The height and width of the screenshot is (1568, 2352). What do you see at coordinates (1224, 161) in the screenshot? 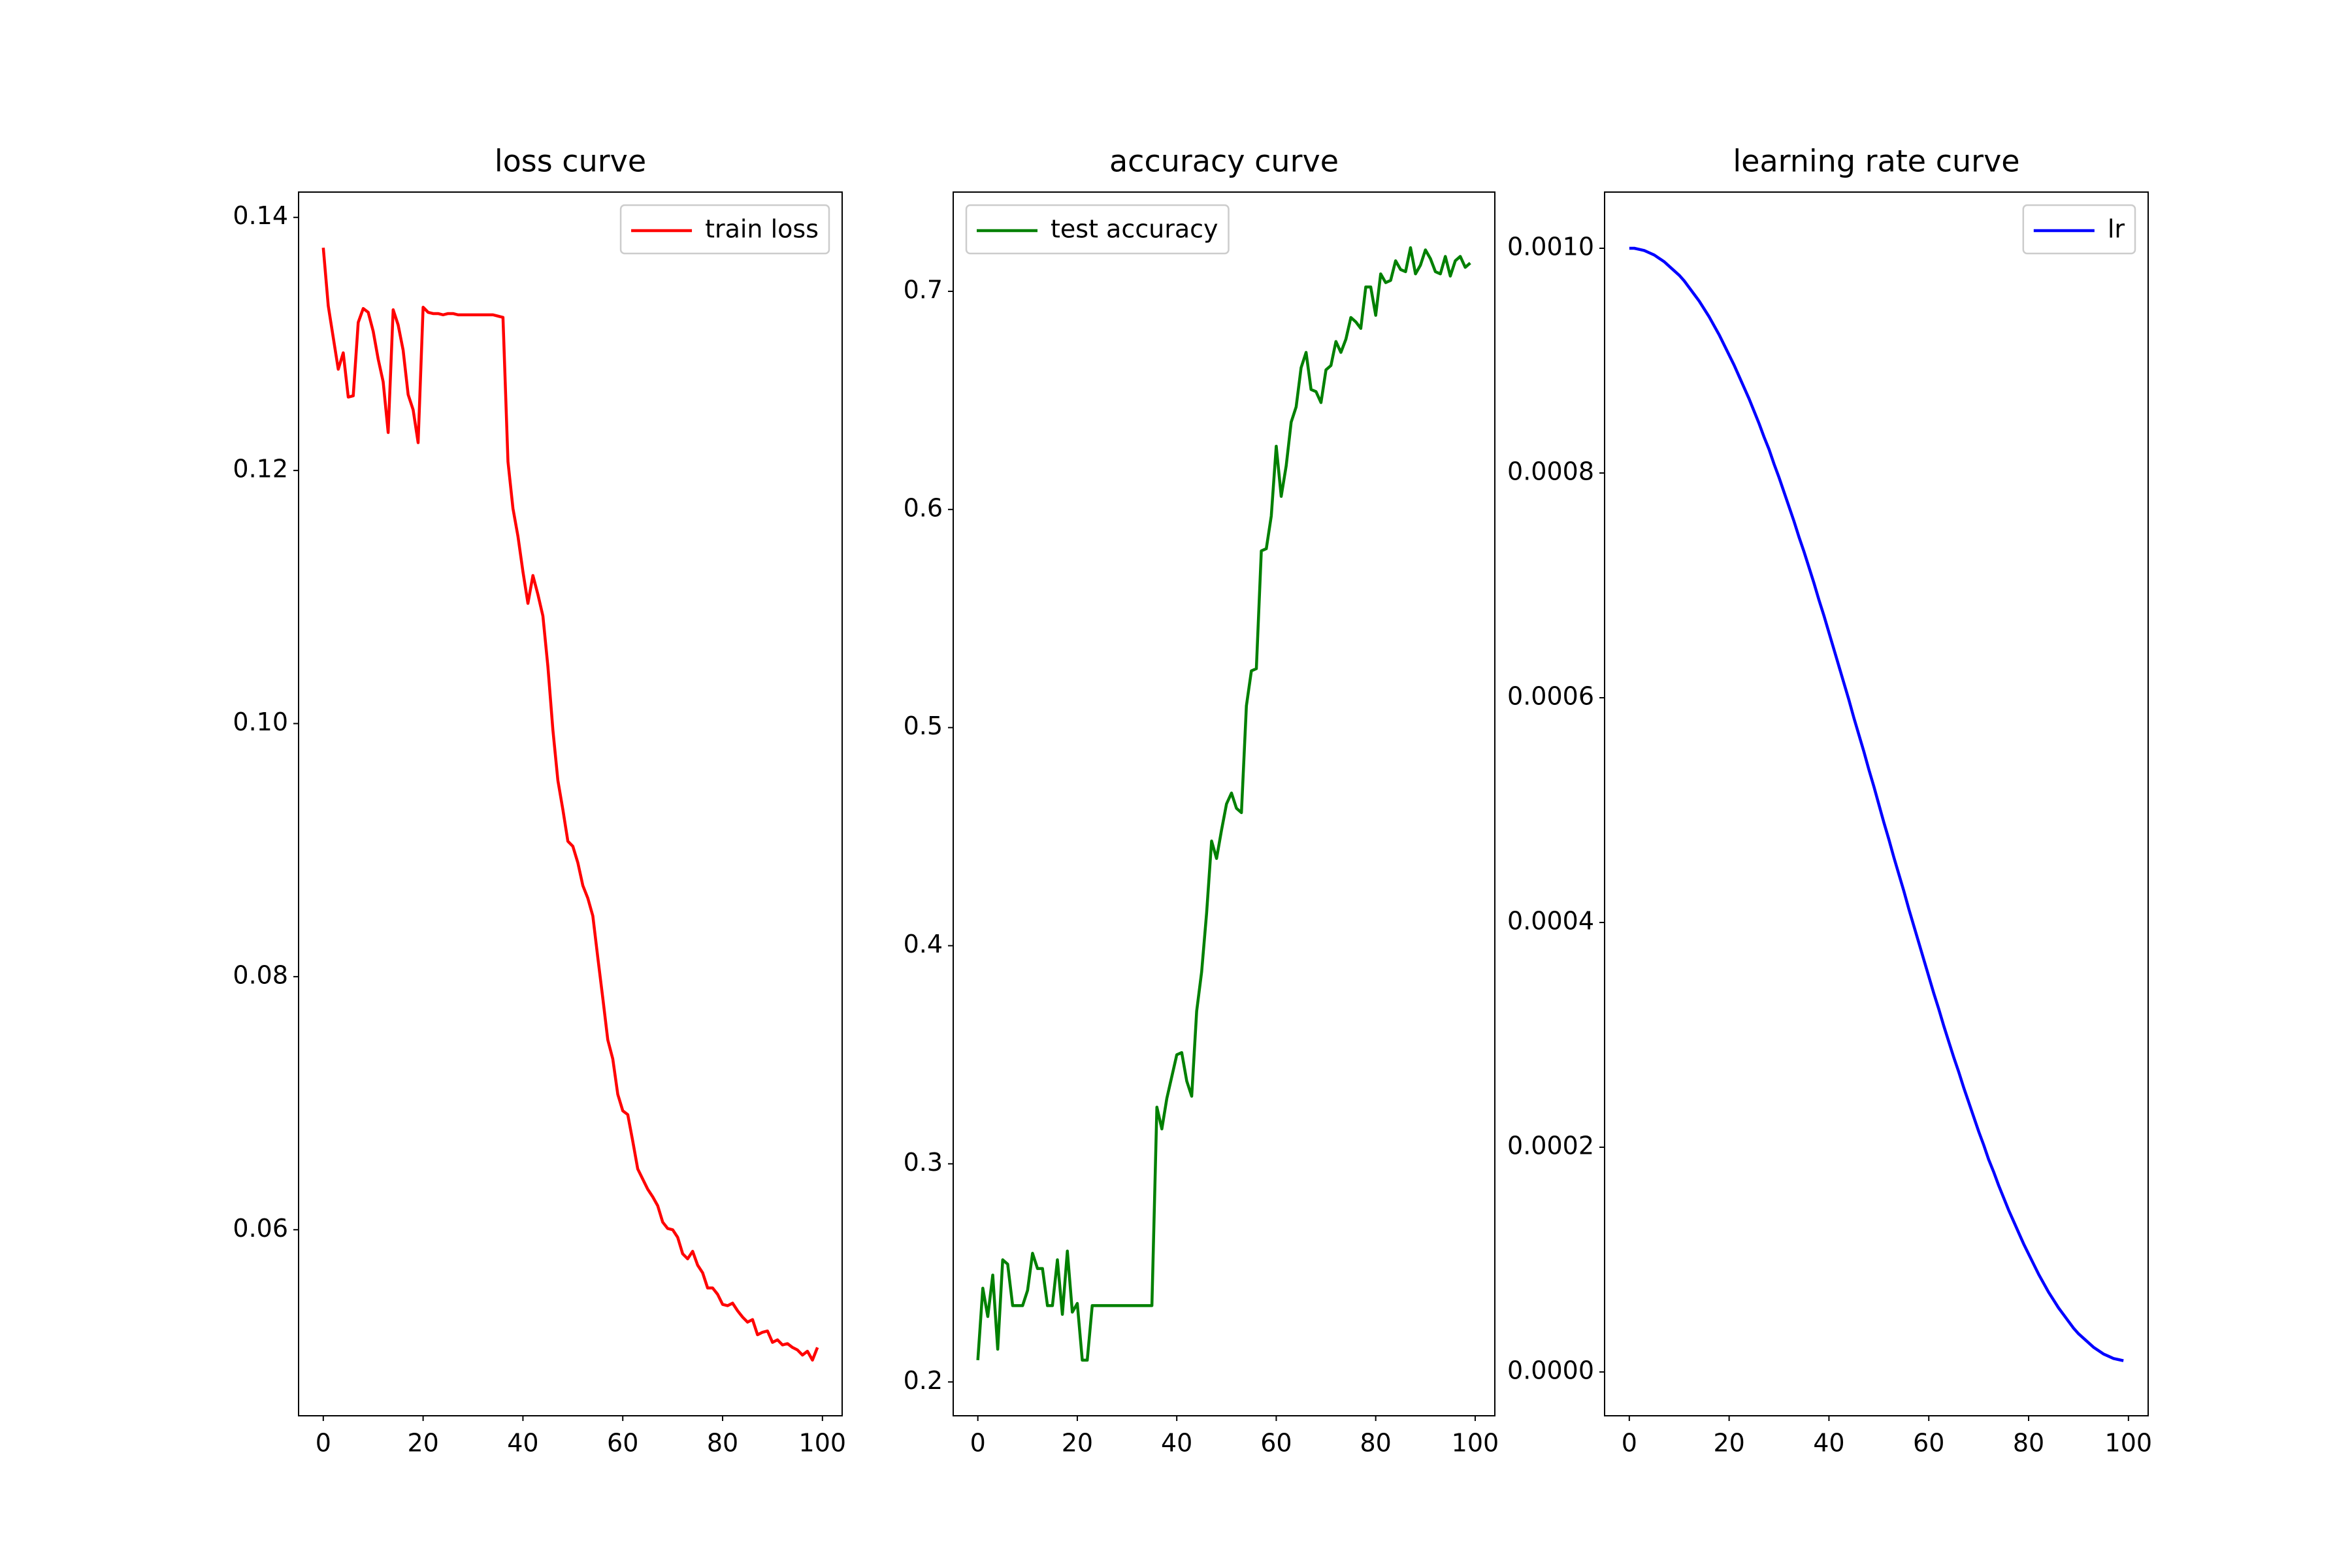
I see `chart-title: accuracy curve` at bounding box center [1224, 161].